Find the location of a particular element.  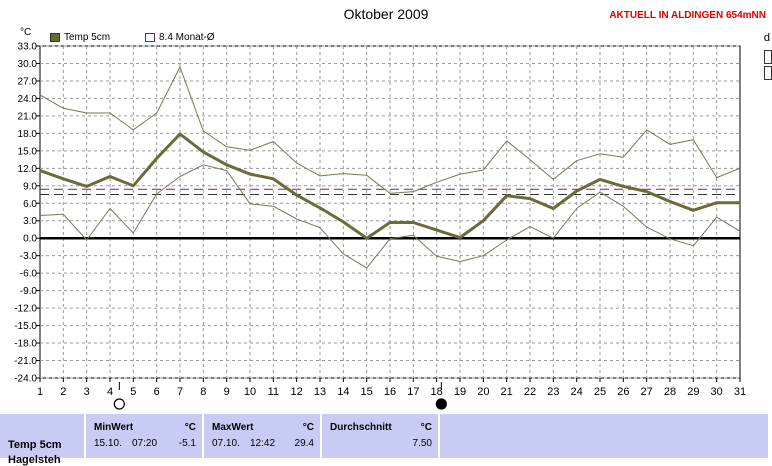

y-tick-label: 0.0 is located at coordinates (30, 239).